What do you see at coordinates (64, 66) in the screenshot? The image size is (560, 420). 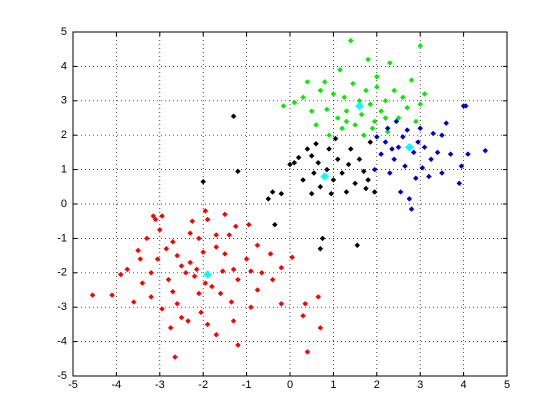 I see `y-tick-label: 4` at bounding box center [64, 66].